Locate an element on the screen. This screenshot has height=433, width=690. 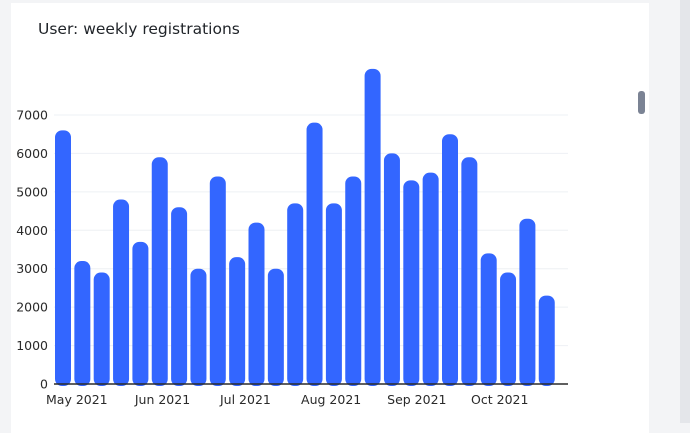
y-tick-label: 5000 is located at coordinates (32, 191).